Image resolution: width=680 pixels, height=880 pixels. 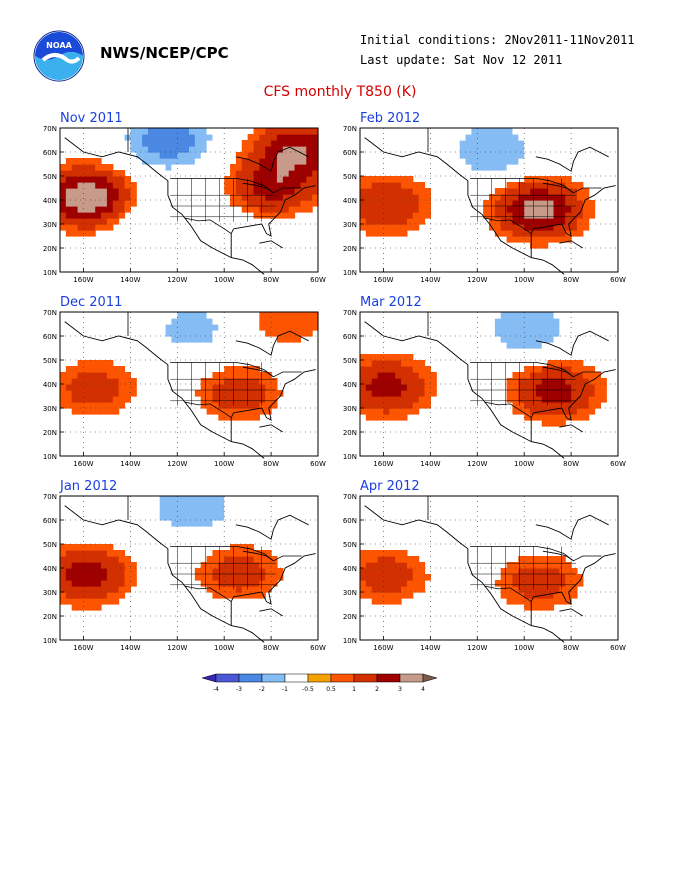 I want to click on lon-tick-label: 80W, so click(x=271, y=280).